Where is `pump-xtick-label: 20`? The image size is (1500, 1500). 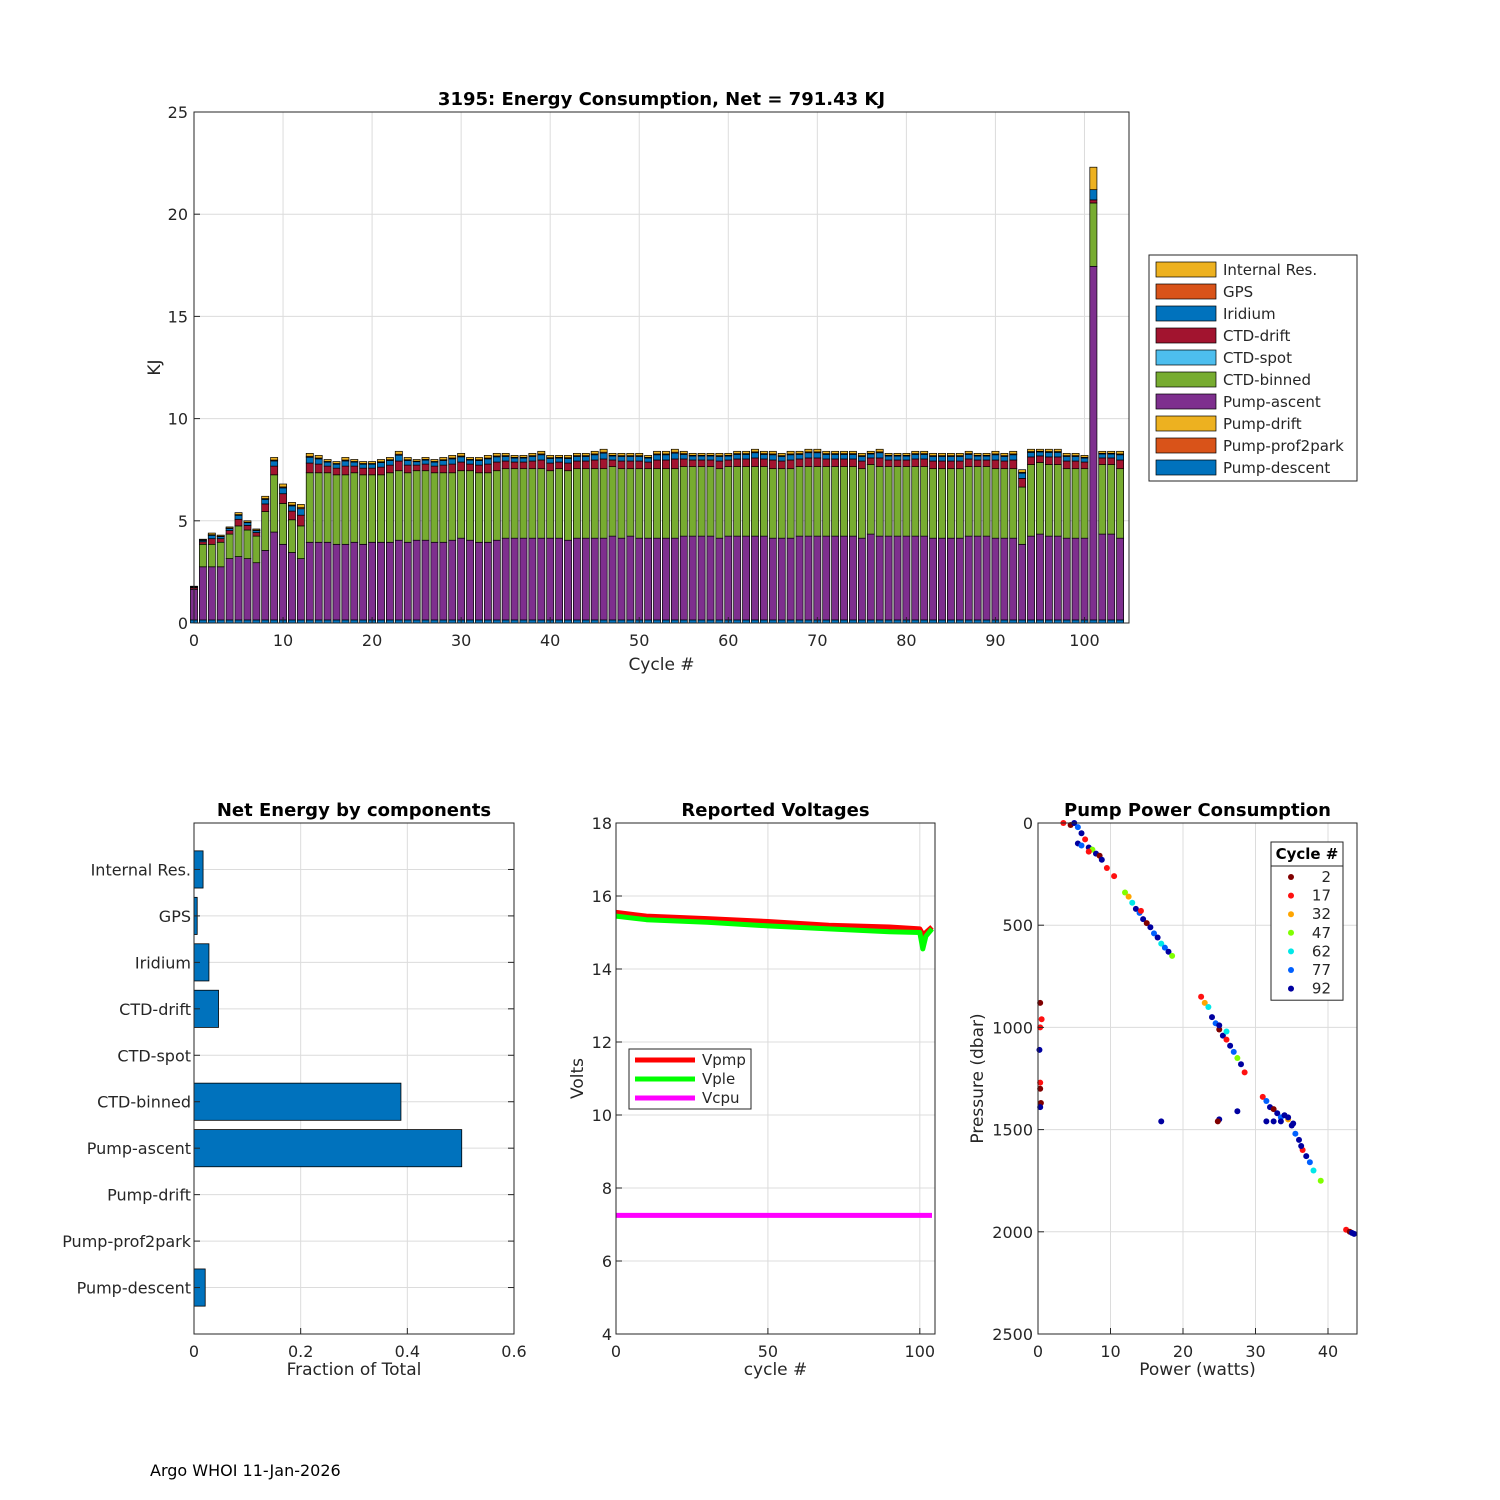
pump-xtick-label: 20 is located at coordinates (1183, 1351).